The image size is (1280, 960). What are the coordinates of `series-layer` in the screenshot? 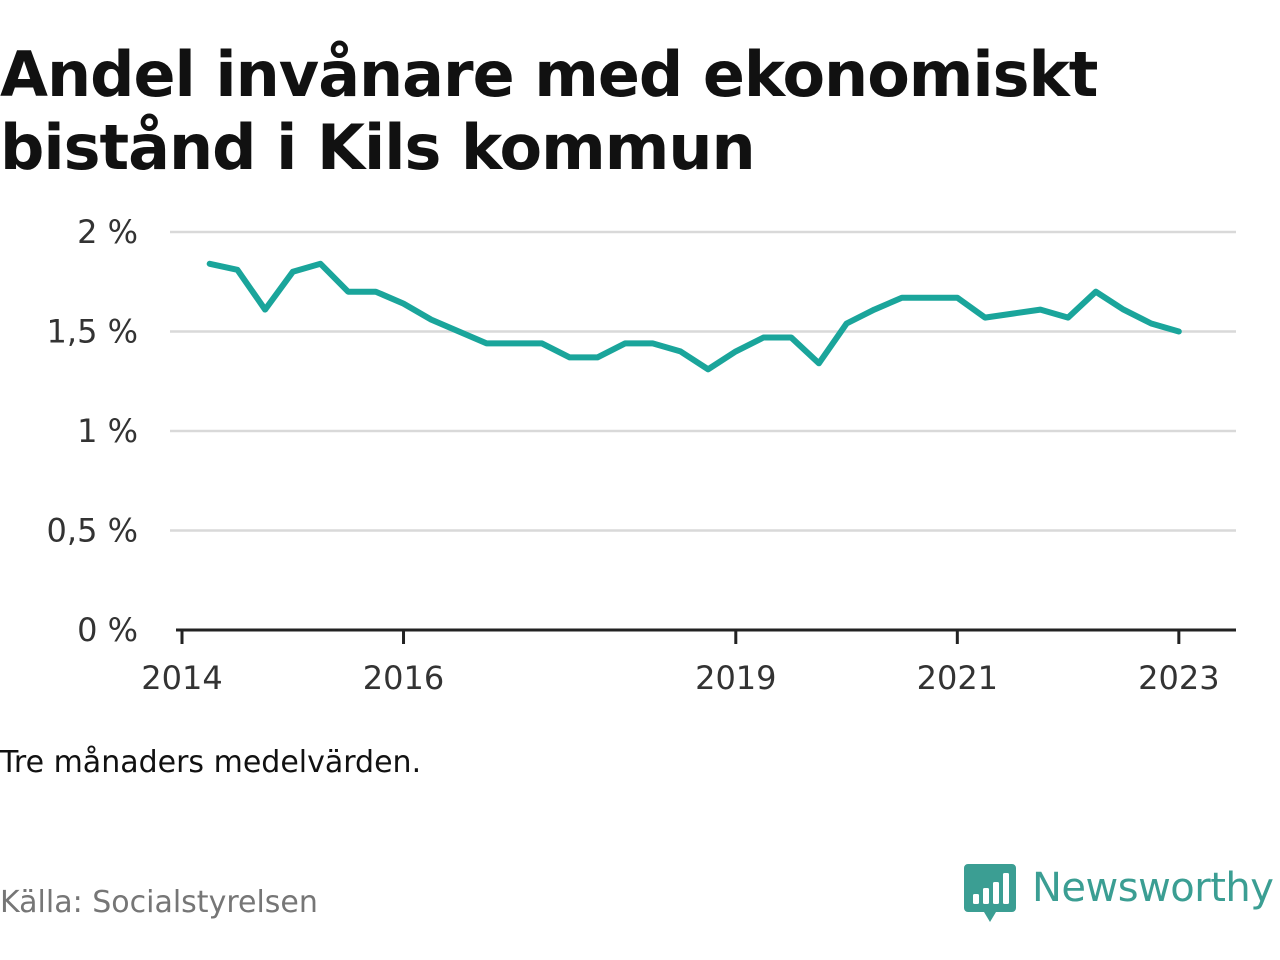 It's located at (694, 316).